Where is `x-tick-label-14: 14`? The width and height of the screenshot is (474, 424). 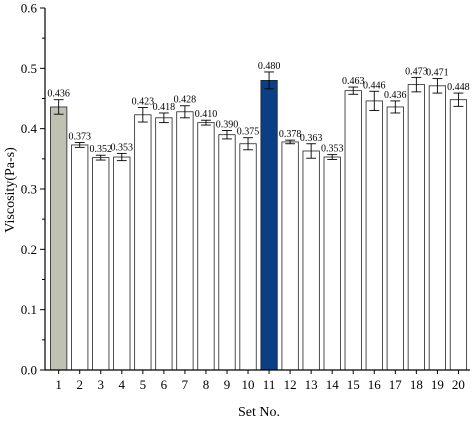 x-tick-label-14: 14 is located at coordinates (333, 384).